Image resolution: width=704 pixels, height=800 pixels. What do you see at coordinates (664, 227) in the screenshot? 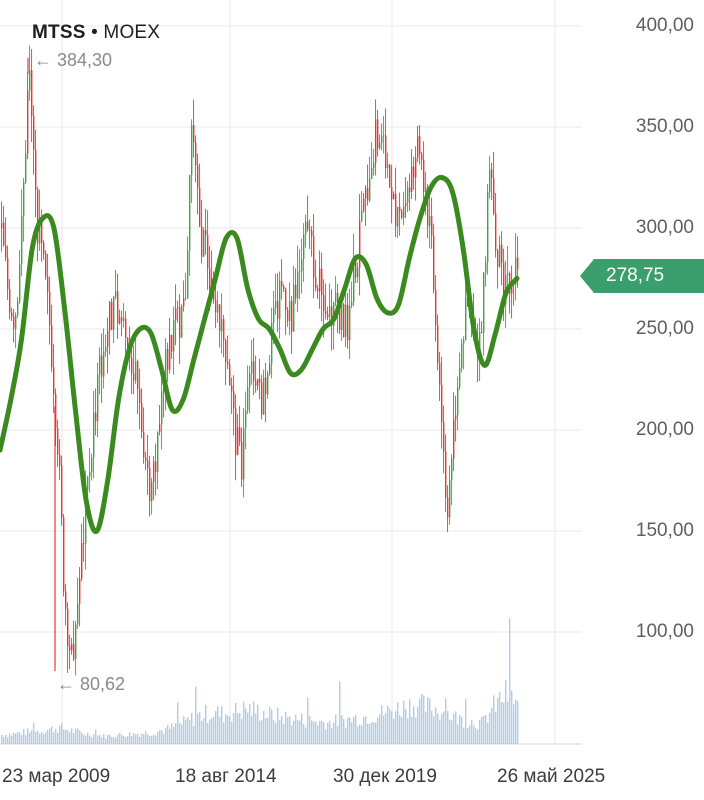
I see `y-tick-label: 300,00` at bounding box center [664, 227].